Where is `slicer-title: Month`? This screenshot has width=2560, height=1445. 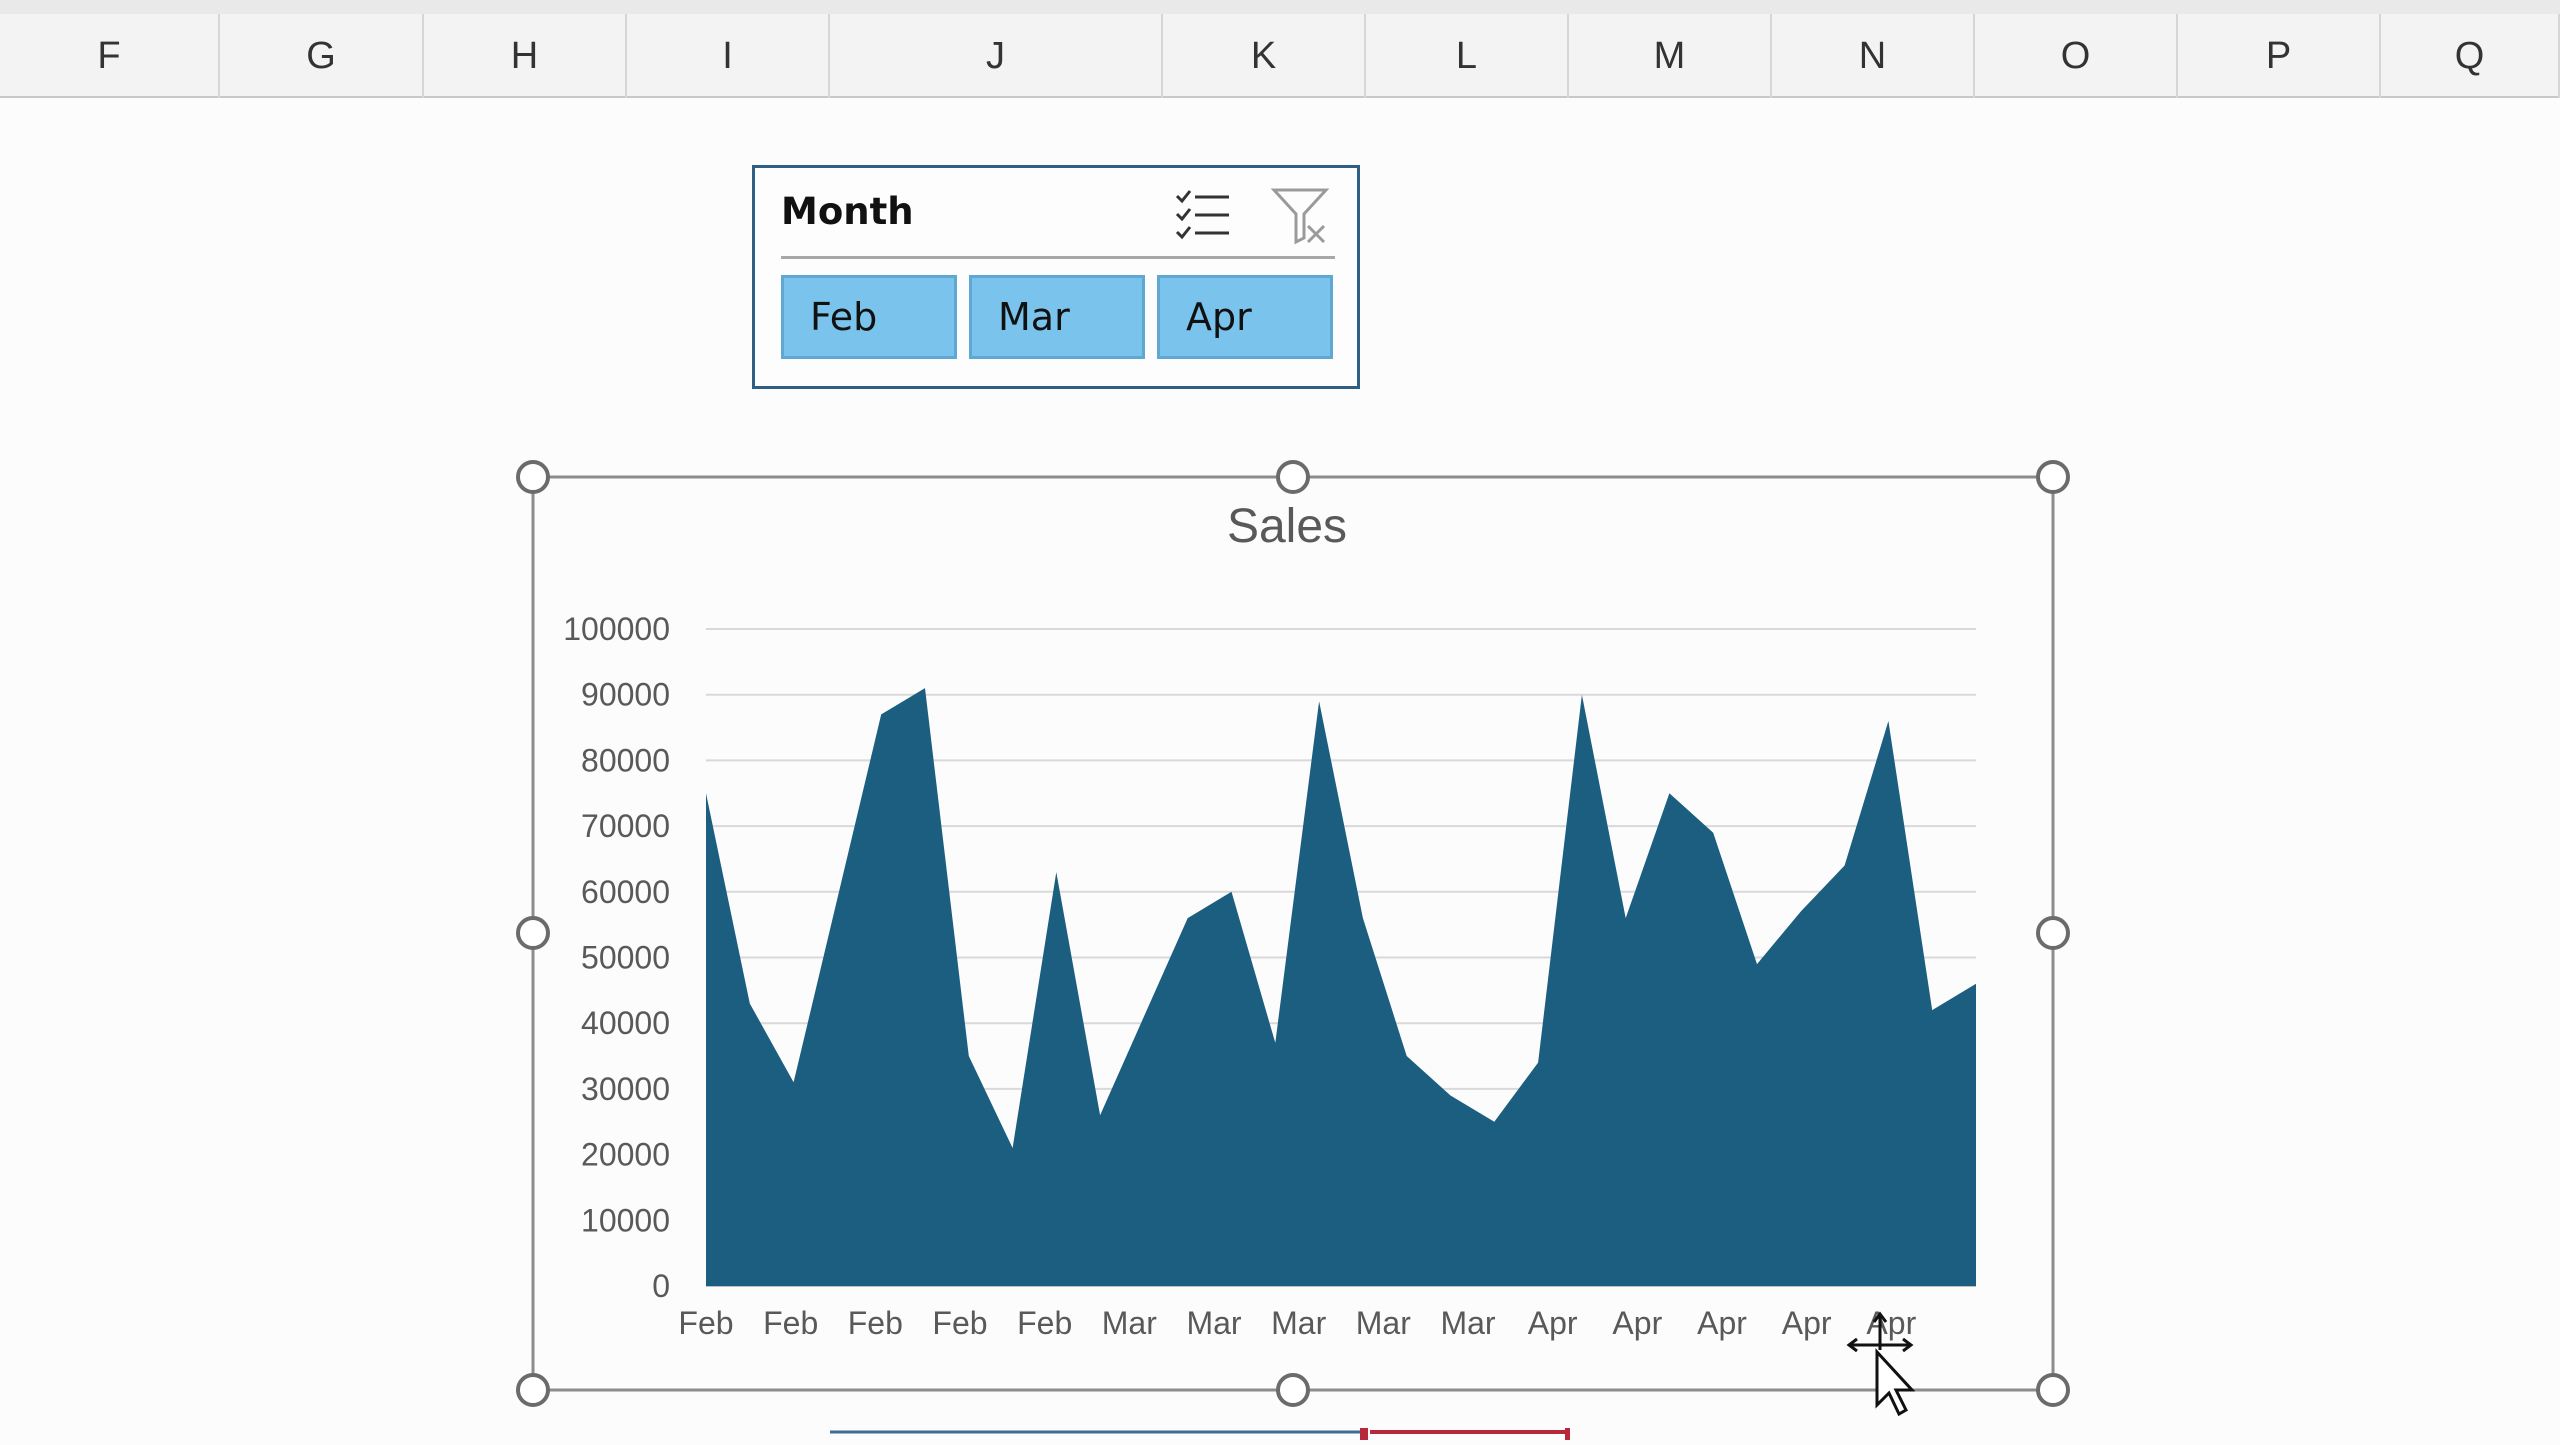
slicer-title: Month is located at coordinates (847, 211).